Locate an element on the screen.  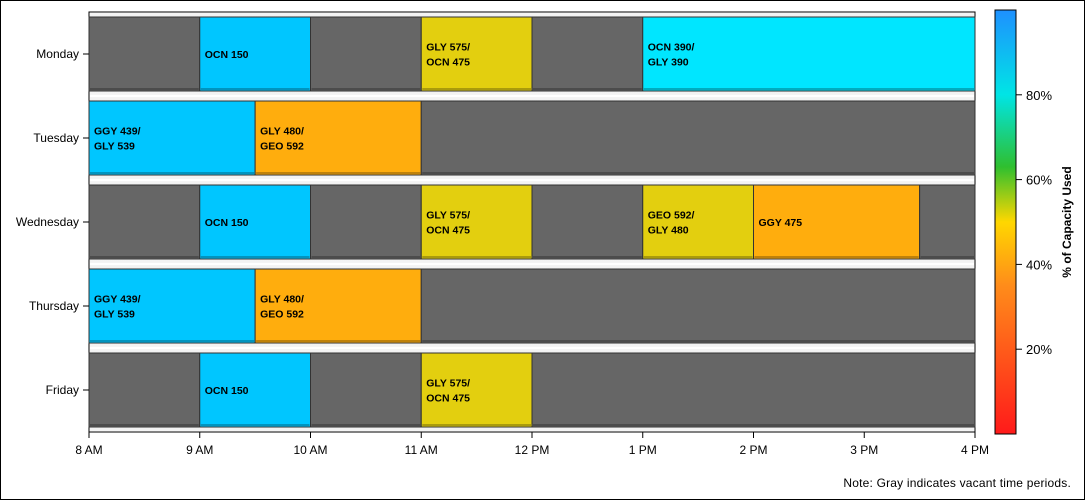
y-axis: Monday Tuesday Wednesday Thursday Friday is located at coordinates (52, 222).